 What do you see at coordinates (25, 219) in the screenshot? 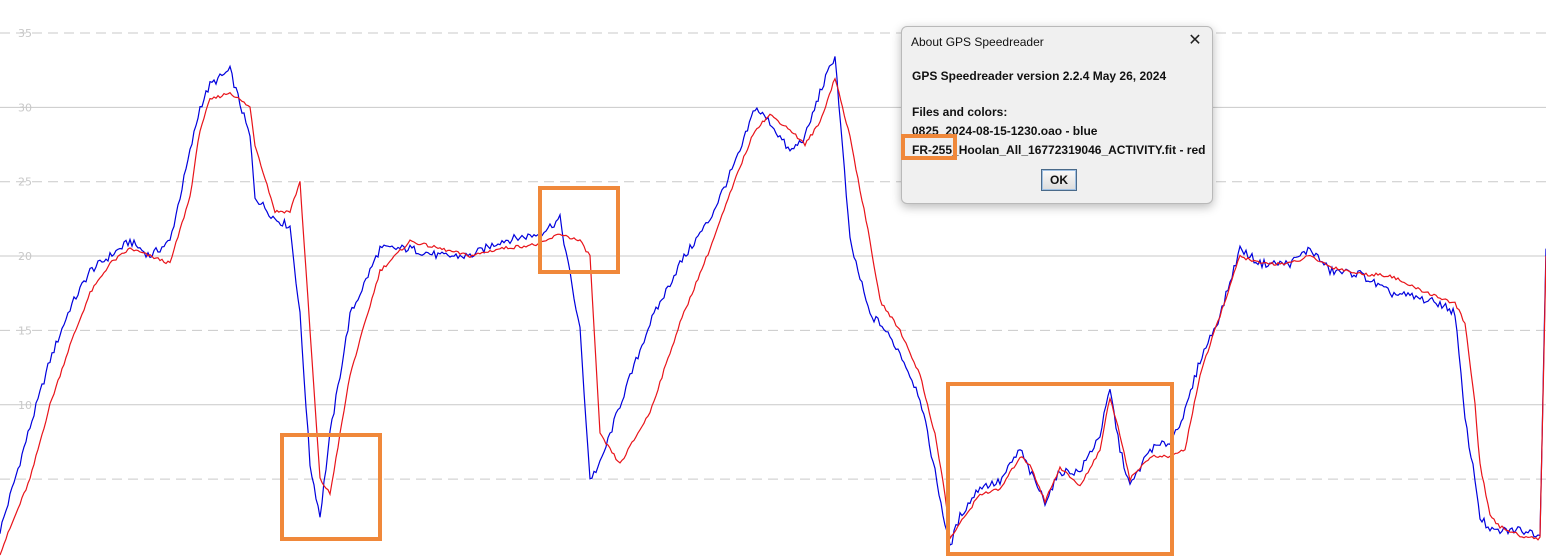
I see `y-axis-ticks: 35 30 25 20 15 10` at bounding box center [25, 219].